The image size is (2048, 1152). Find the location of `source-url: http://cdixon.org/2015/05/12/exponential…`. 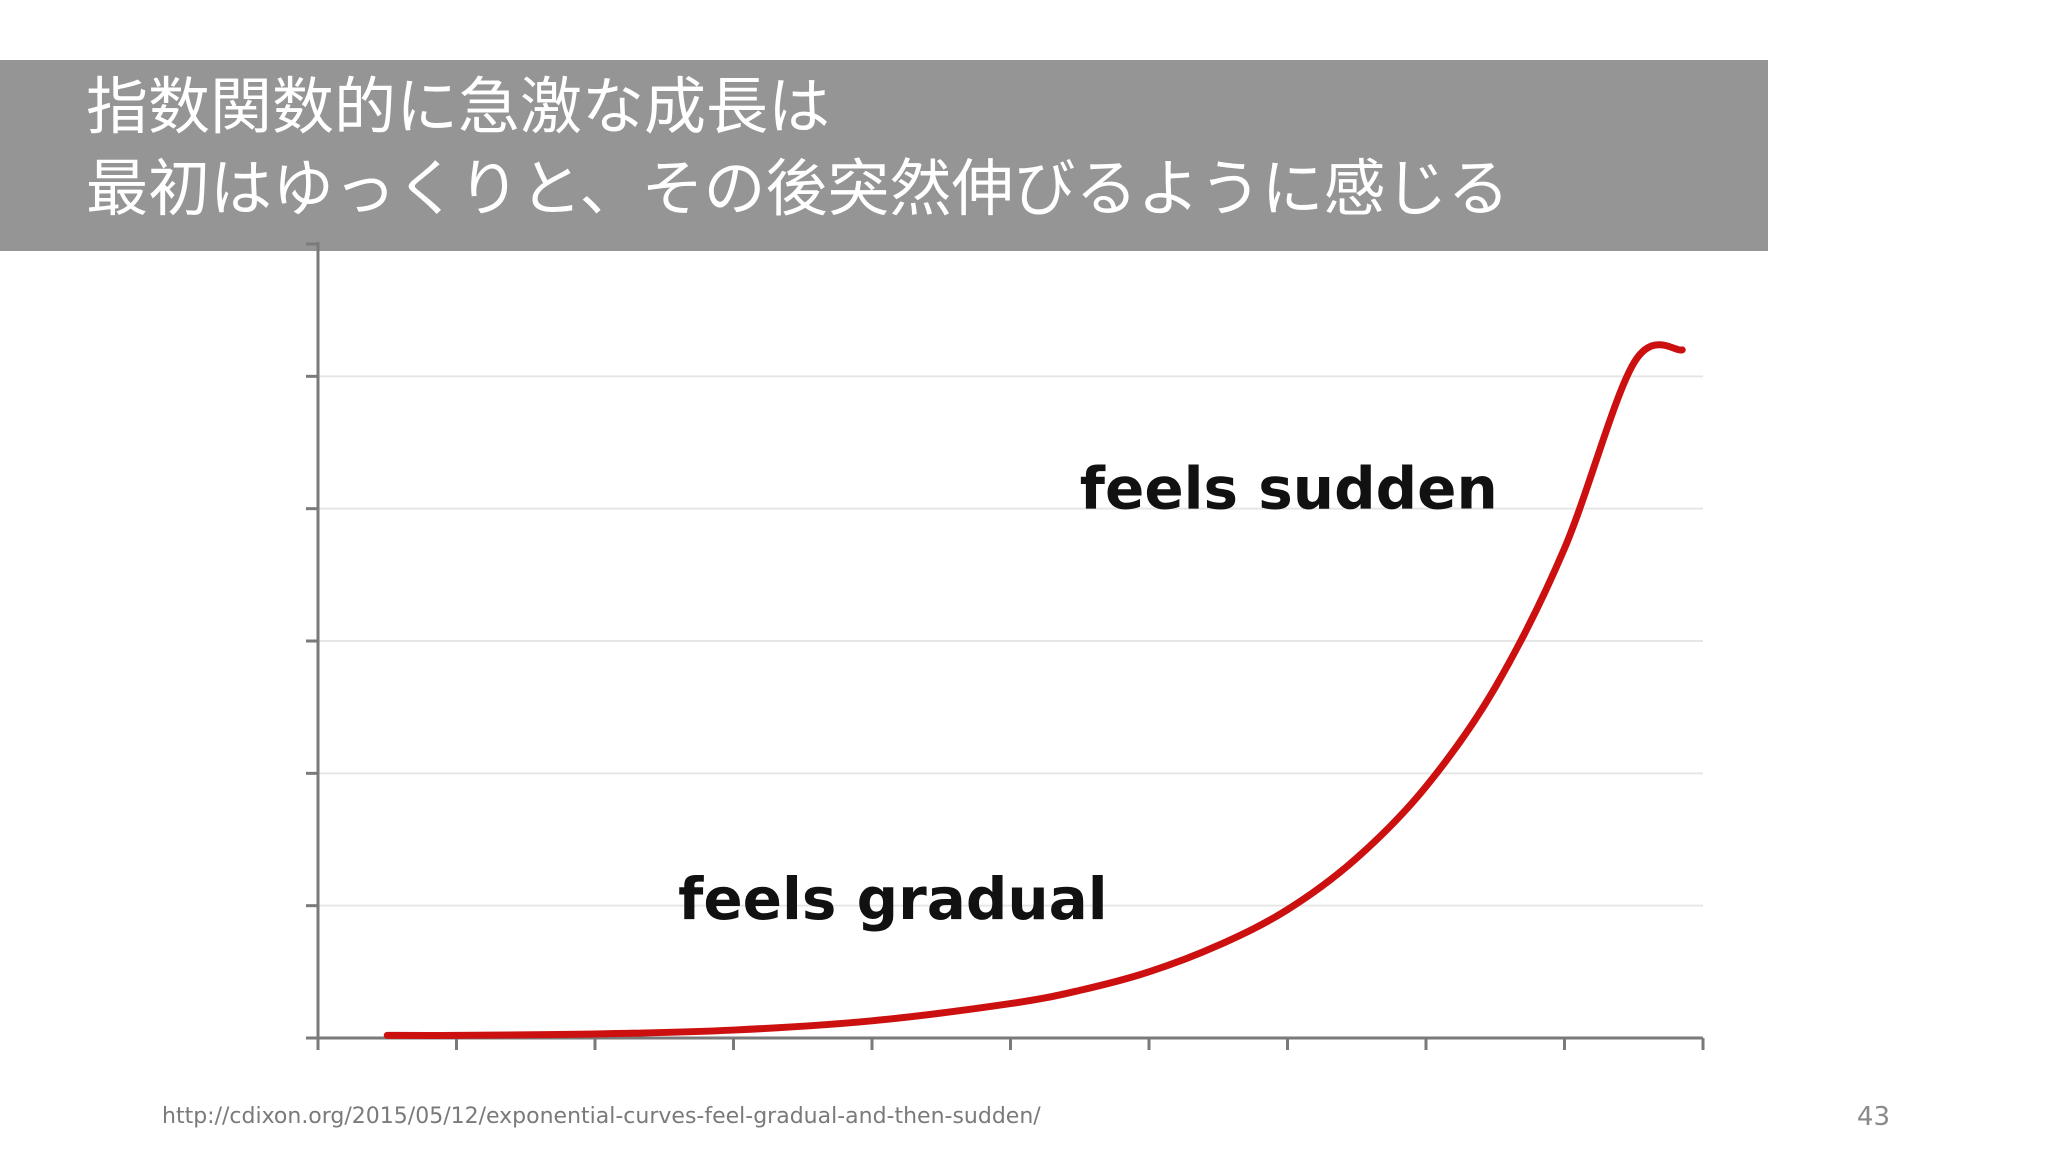

source-url: http://cdixon.org/2015/05/12/exponential… is located at coordinates (601, 1116).